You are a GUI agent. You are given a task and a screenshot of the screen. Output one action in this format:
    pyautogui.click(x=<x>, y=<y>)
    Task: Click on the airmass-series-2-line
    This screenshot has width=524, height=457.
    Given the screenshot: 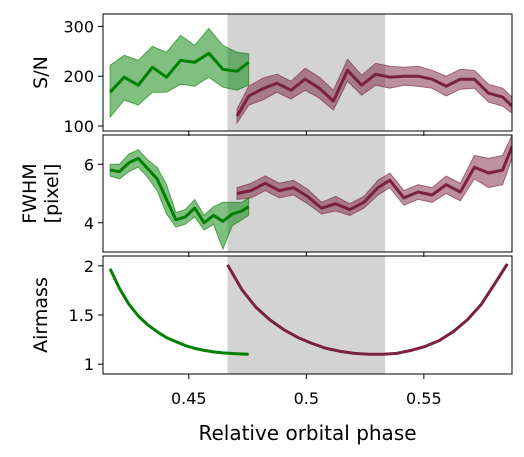 What is the action you would take?
    pyautogui.click(x=367, y=309)
    